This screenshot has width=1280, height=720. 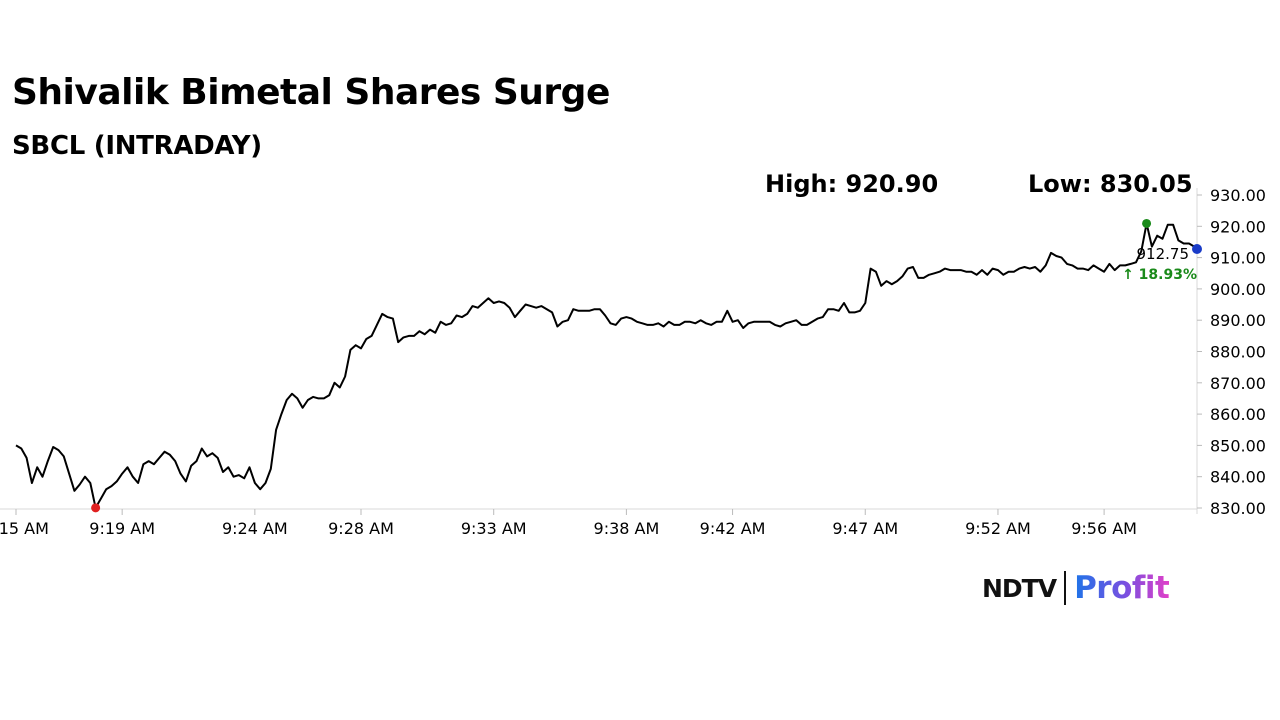 I want to click on last-price-label: 912.75, so click(x=1163, y=254).